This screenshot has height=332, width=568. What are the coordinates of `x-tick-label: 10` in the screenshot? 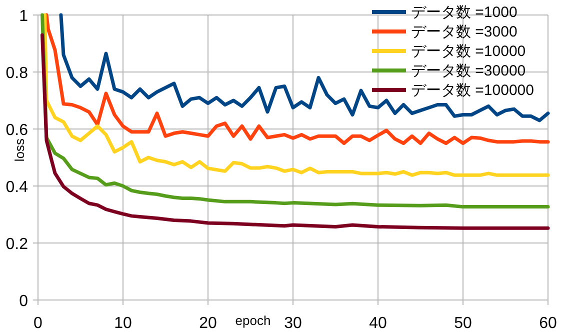 It's located at (123, 323).